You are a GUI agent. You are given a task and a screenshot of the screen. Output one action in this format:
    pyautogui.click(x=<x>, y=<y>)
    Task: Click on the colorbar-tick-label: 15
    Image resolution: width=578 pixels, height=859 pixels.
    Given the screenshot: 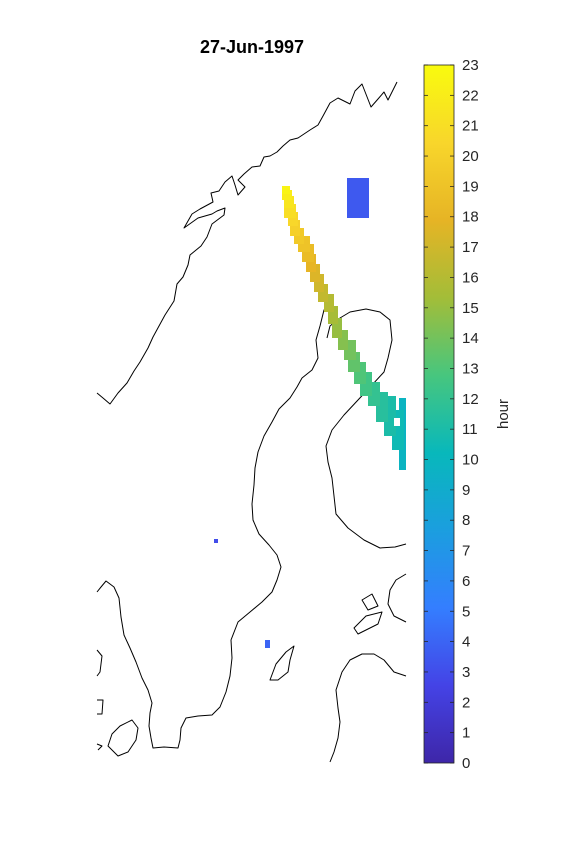 What is the action you would take?
    pyautogui.click(x=470, y=308)
    